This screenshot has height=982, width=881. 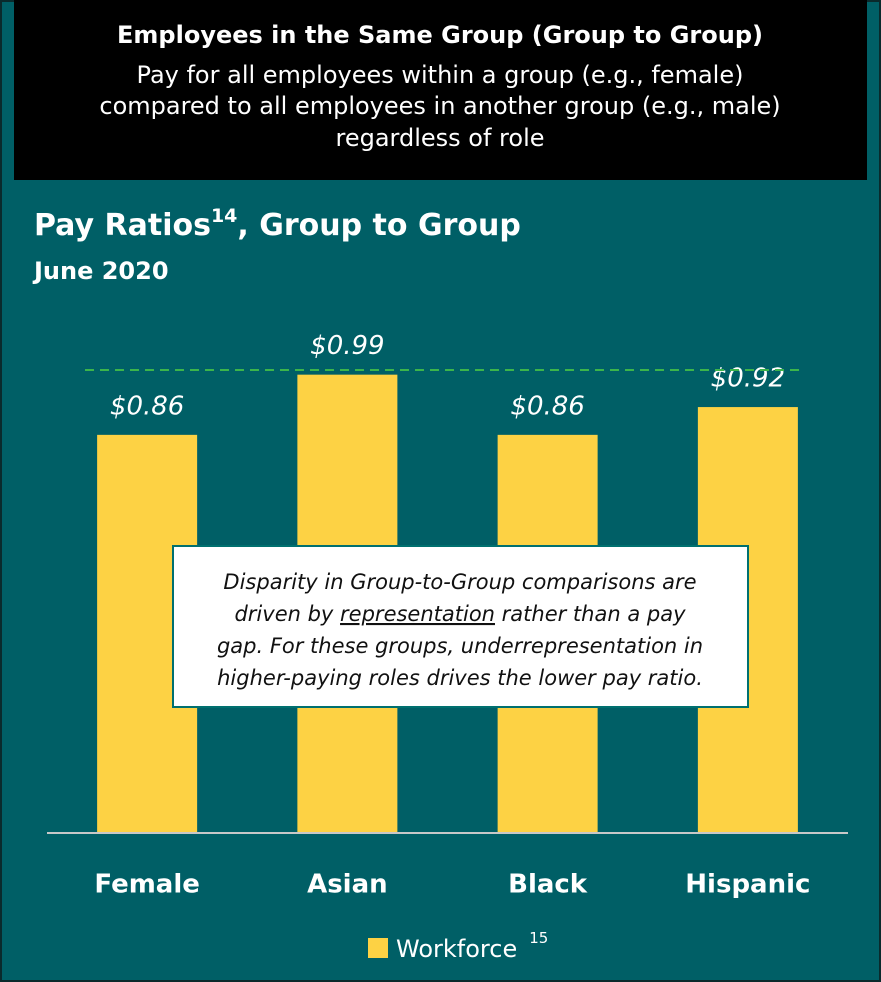 What do you see at coordinates (747, 885) in the screenshot?
I see `x-tick-label: Hispanic` at bounding box center [747, 885].